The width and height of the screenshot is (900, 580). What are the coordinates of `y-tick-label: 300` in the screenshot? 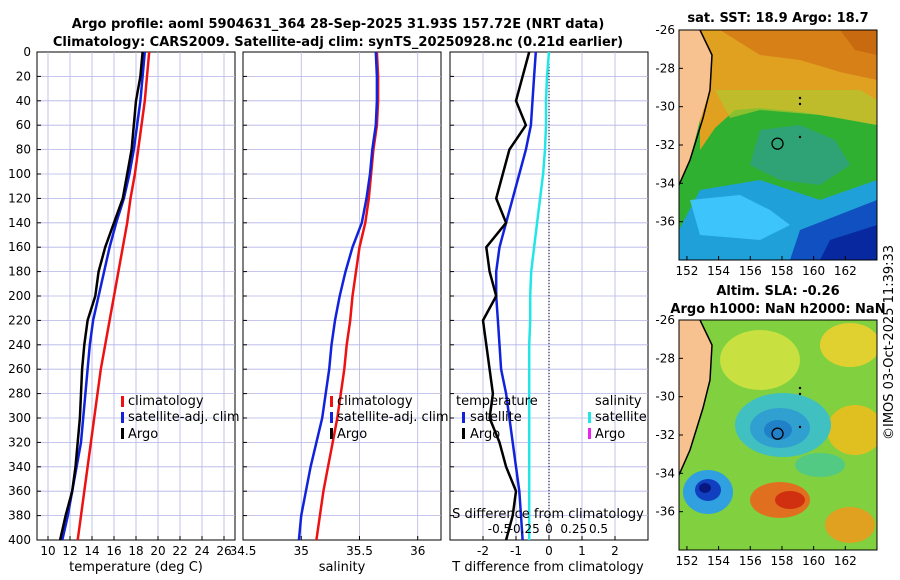 It's located at (19, 418).